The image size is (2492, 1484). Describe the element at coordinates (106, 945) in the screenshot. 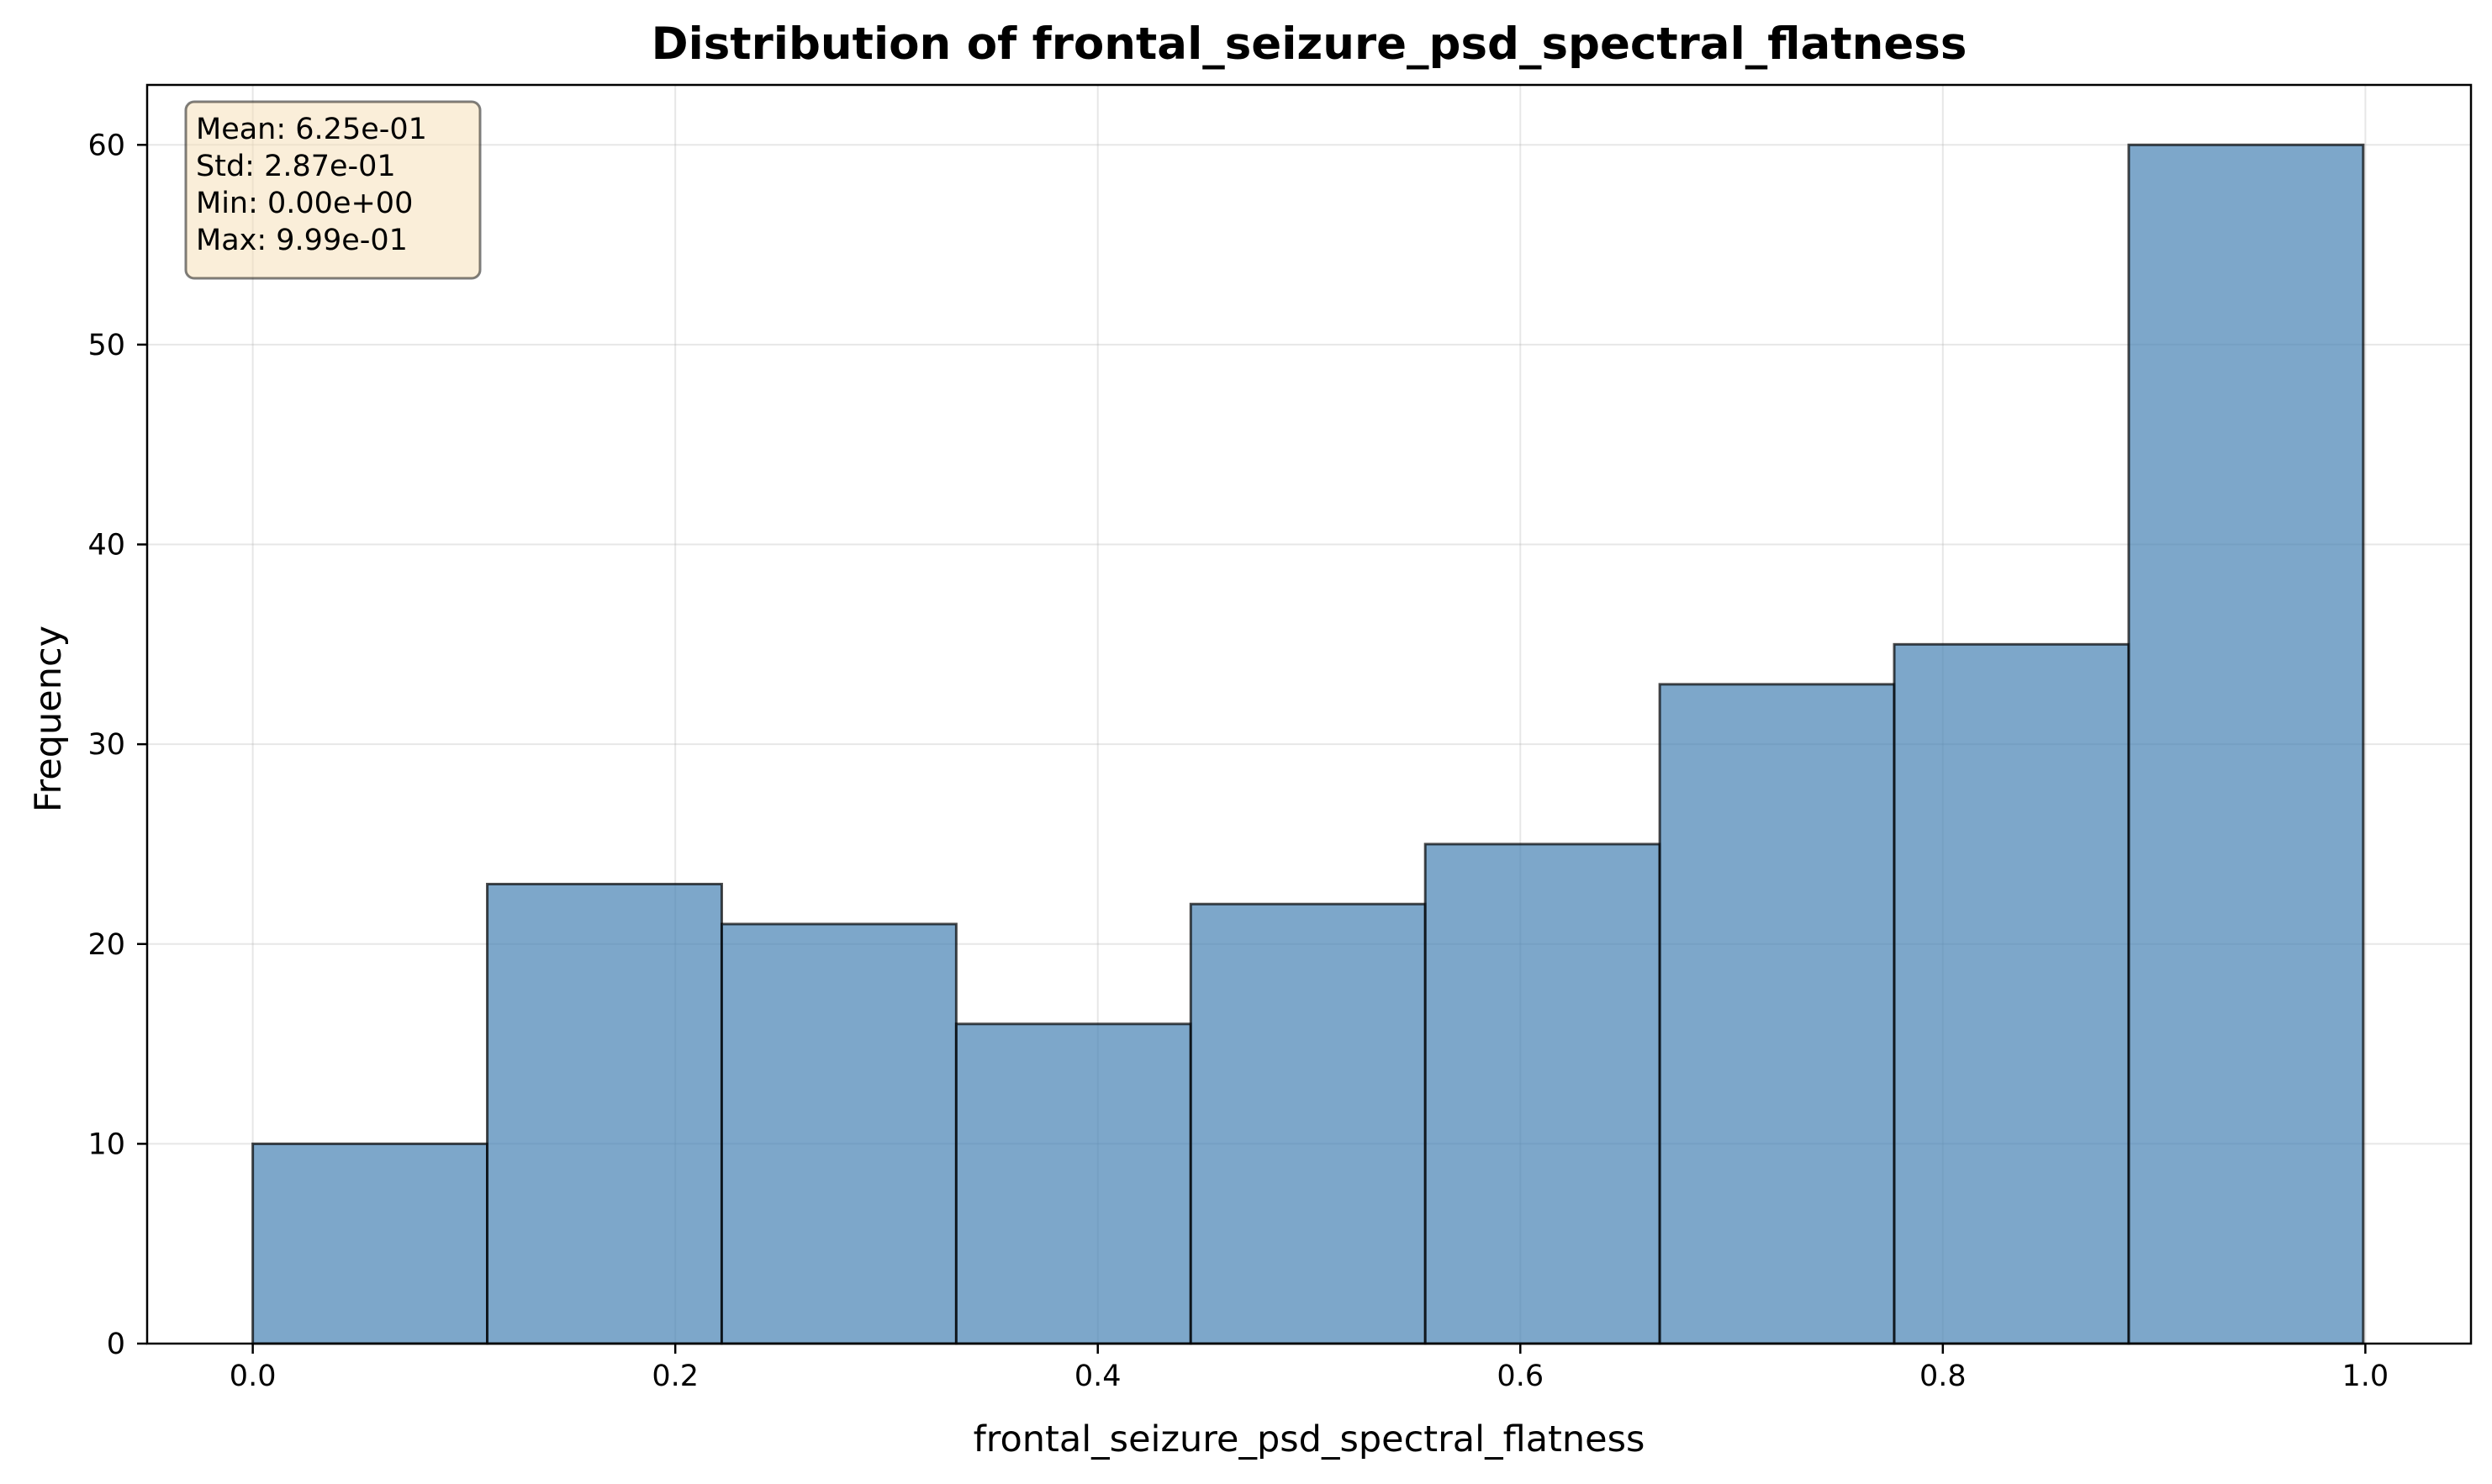

I see `y-tick-label: 20` at that location.